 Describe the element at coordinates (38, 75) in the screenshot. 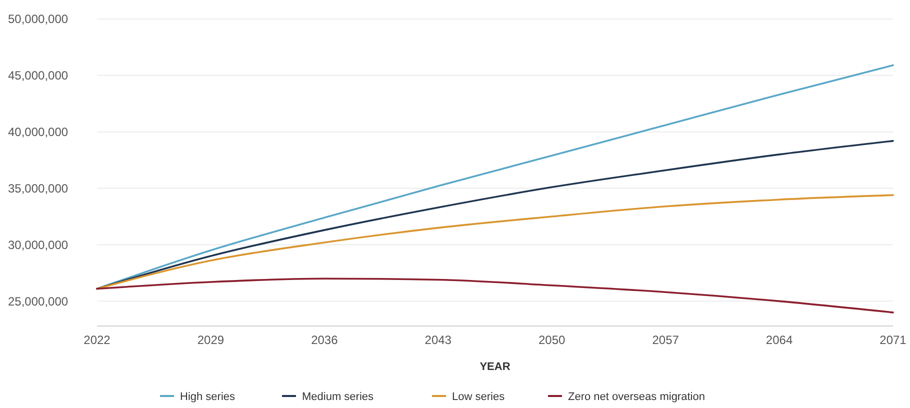

I see `y-tick-label: 45,000,000` at that location.